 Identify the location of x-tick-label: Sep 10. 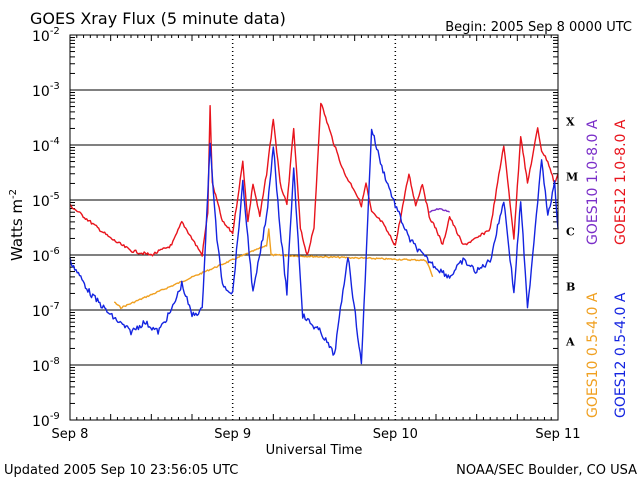
(395, 434).